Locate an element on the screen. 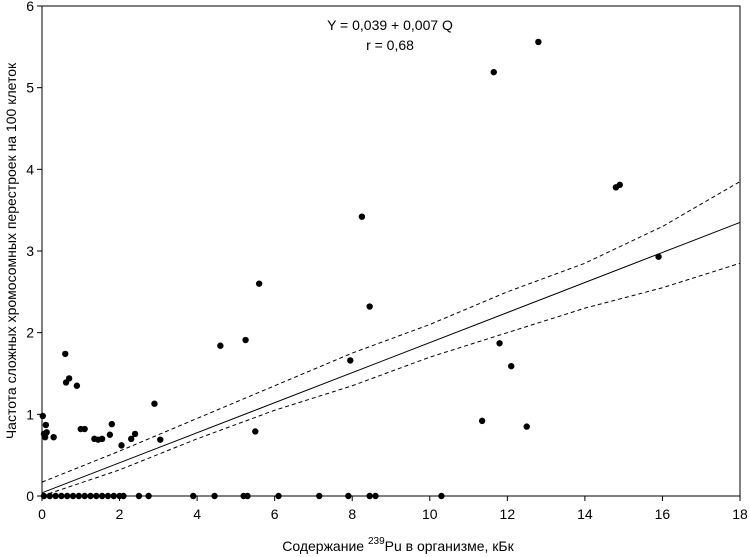 This screenshot has width=749, height=557. x-tick-label: 12 is located at coordinates (508, 514).